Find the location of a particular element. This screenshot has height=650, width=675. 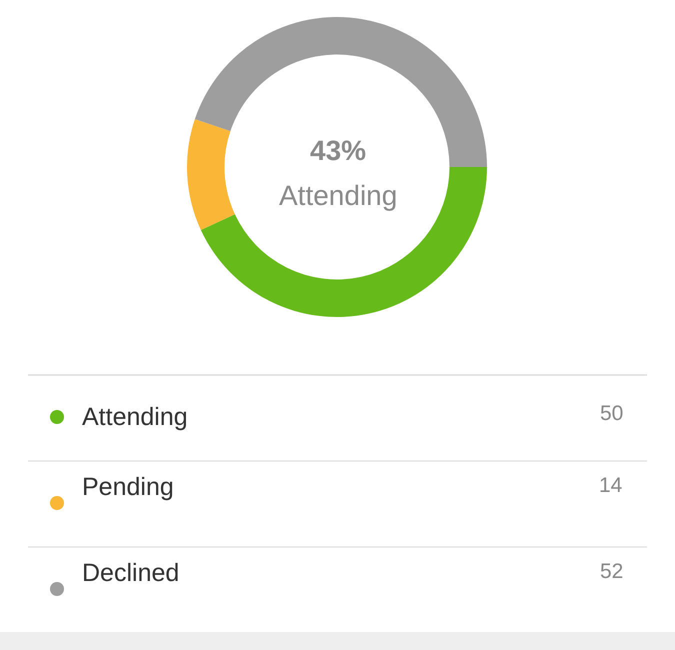

text: 43% is located at coordinates (338, 150).